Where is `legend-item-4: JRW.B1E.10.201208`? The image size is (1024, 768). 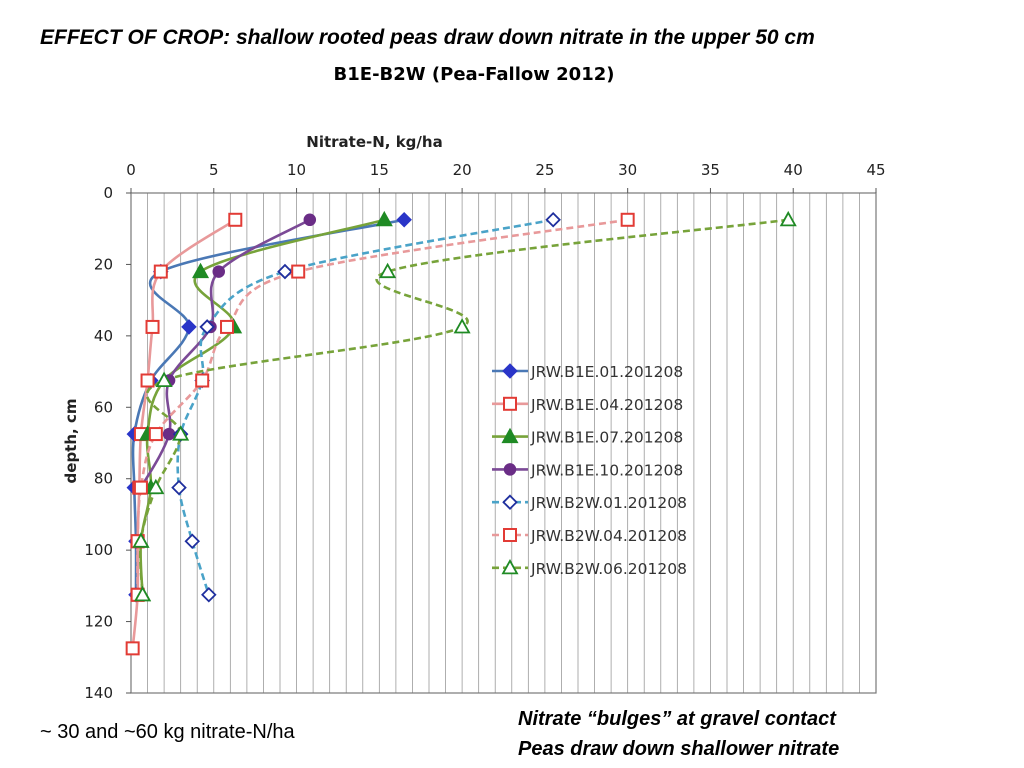 legend-item-4: JRW.B1E.10.201208 is located at coordinates (587, 470).